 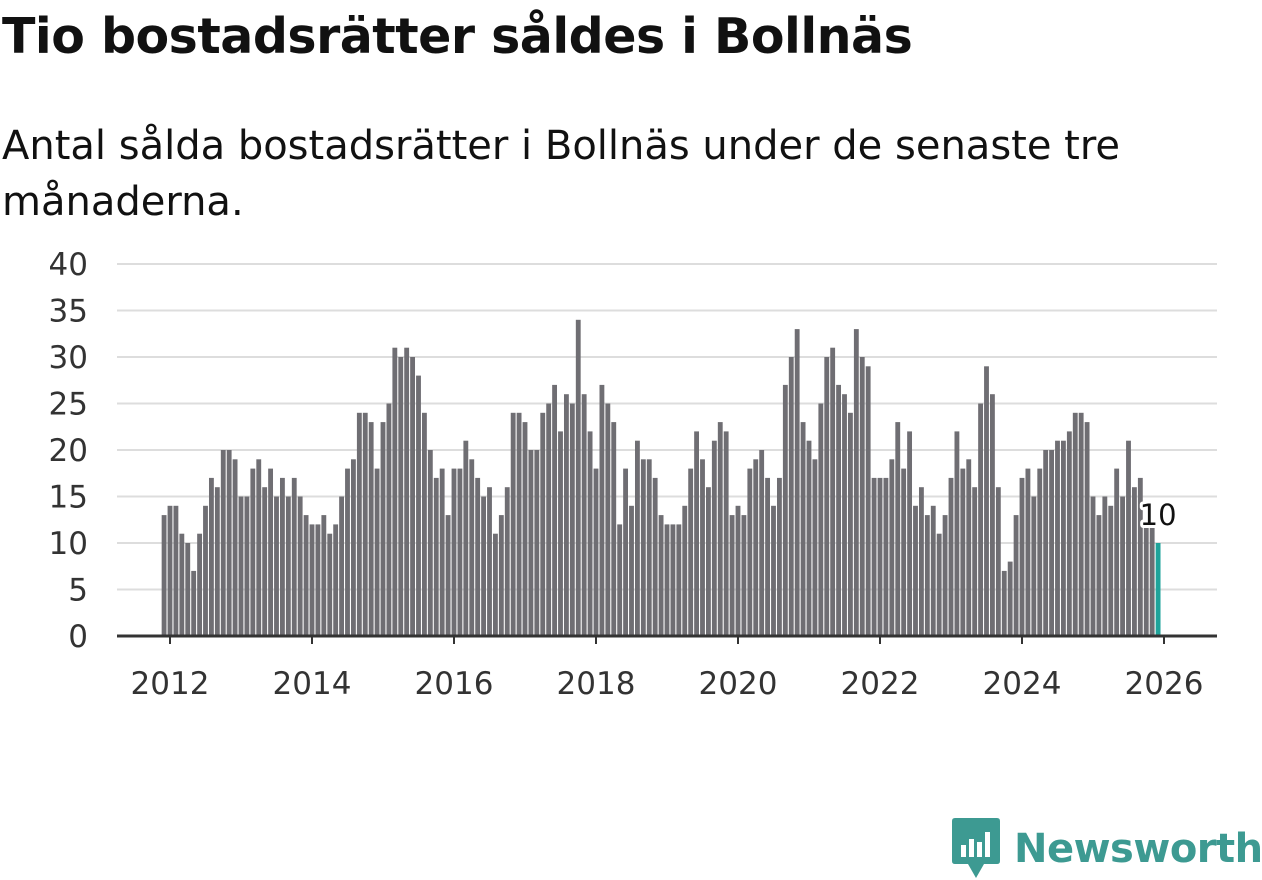 I want to click on axes, so click(x=667, y=639).